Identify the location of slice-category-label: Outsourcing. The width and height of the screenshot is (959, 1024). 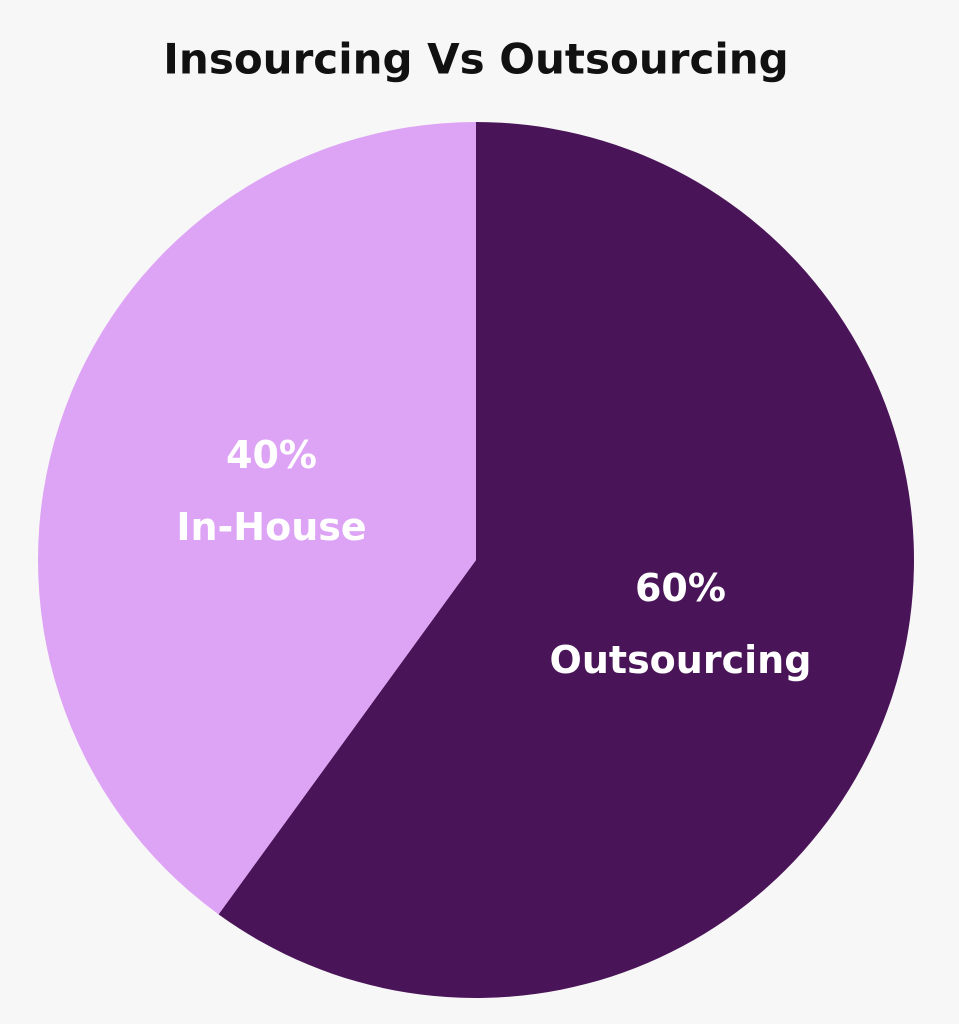
(681, 660).